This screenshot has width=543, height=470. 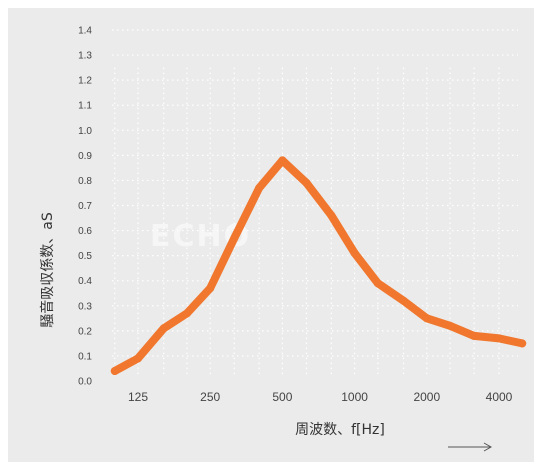 What do you see at coordinates (85, 31) in the screenshot?
I see `y-tick-label: 1.4` at bounding box center [85, 31].